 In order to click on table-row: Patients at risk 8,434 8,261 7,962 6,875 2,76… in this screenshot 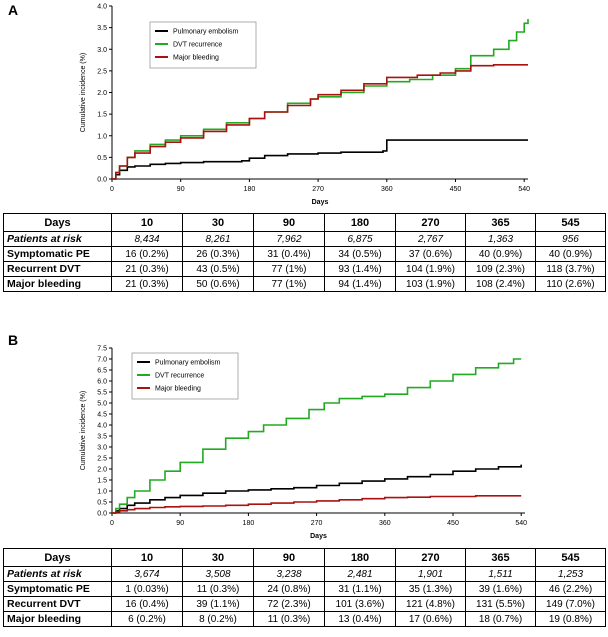, I will do `click(304, 239)`.